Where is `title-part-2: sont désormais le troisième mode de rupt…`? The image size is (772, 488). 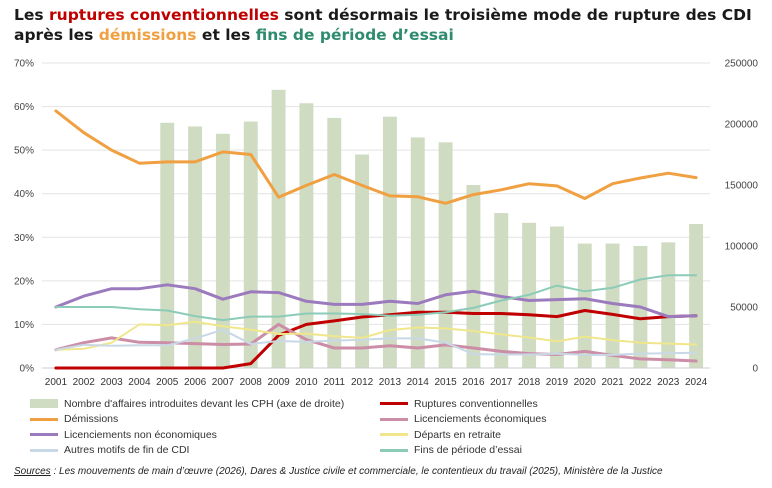 title-part-2: sont désormais le troisième mode de rupt… is located at coordinates (383, 25).